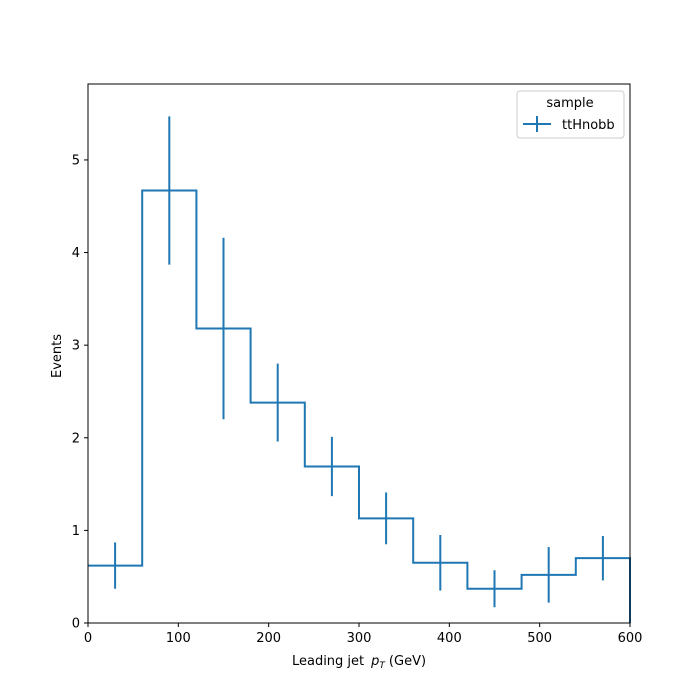 This screenshot has width=700, height=700. I want to click on x-tick-label: 500, so click(539, 638).